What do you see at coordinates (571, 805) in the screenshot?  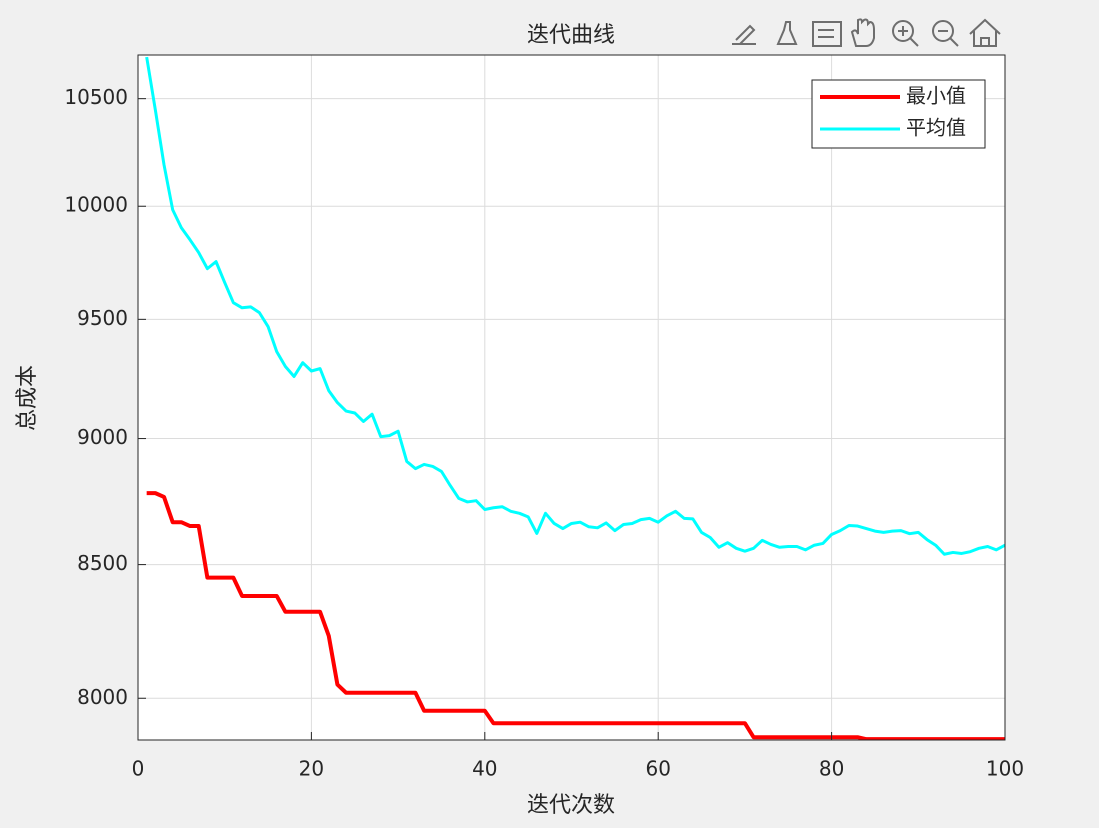 I see `x-axis-label: 迭代次数` at bounding box center [571, 805].